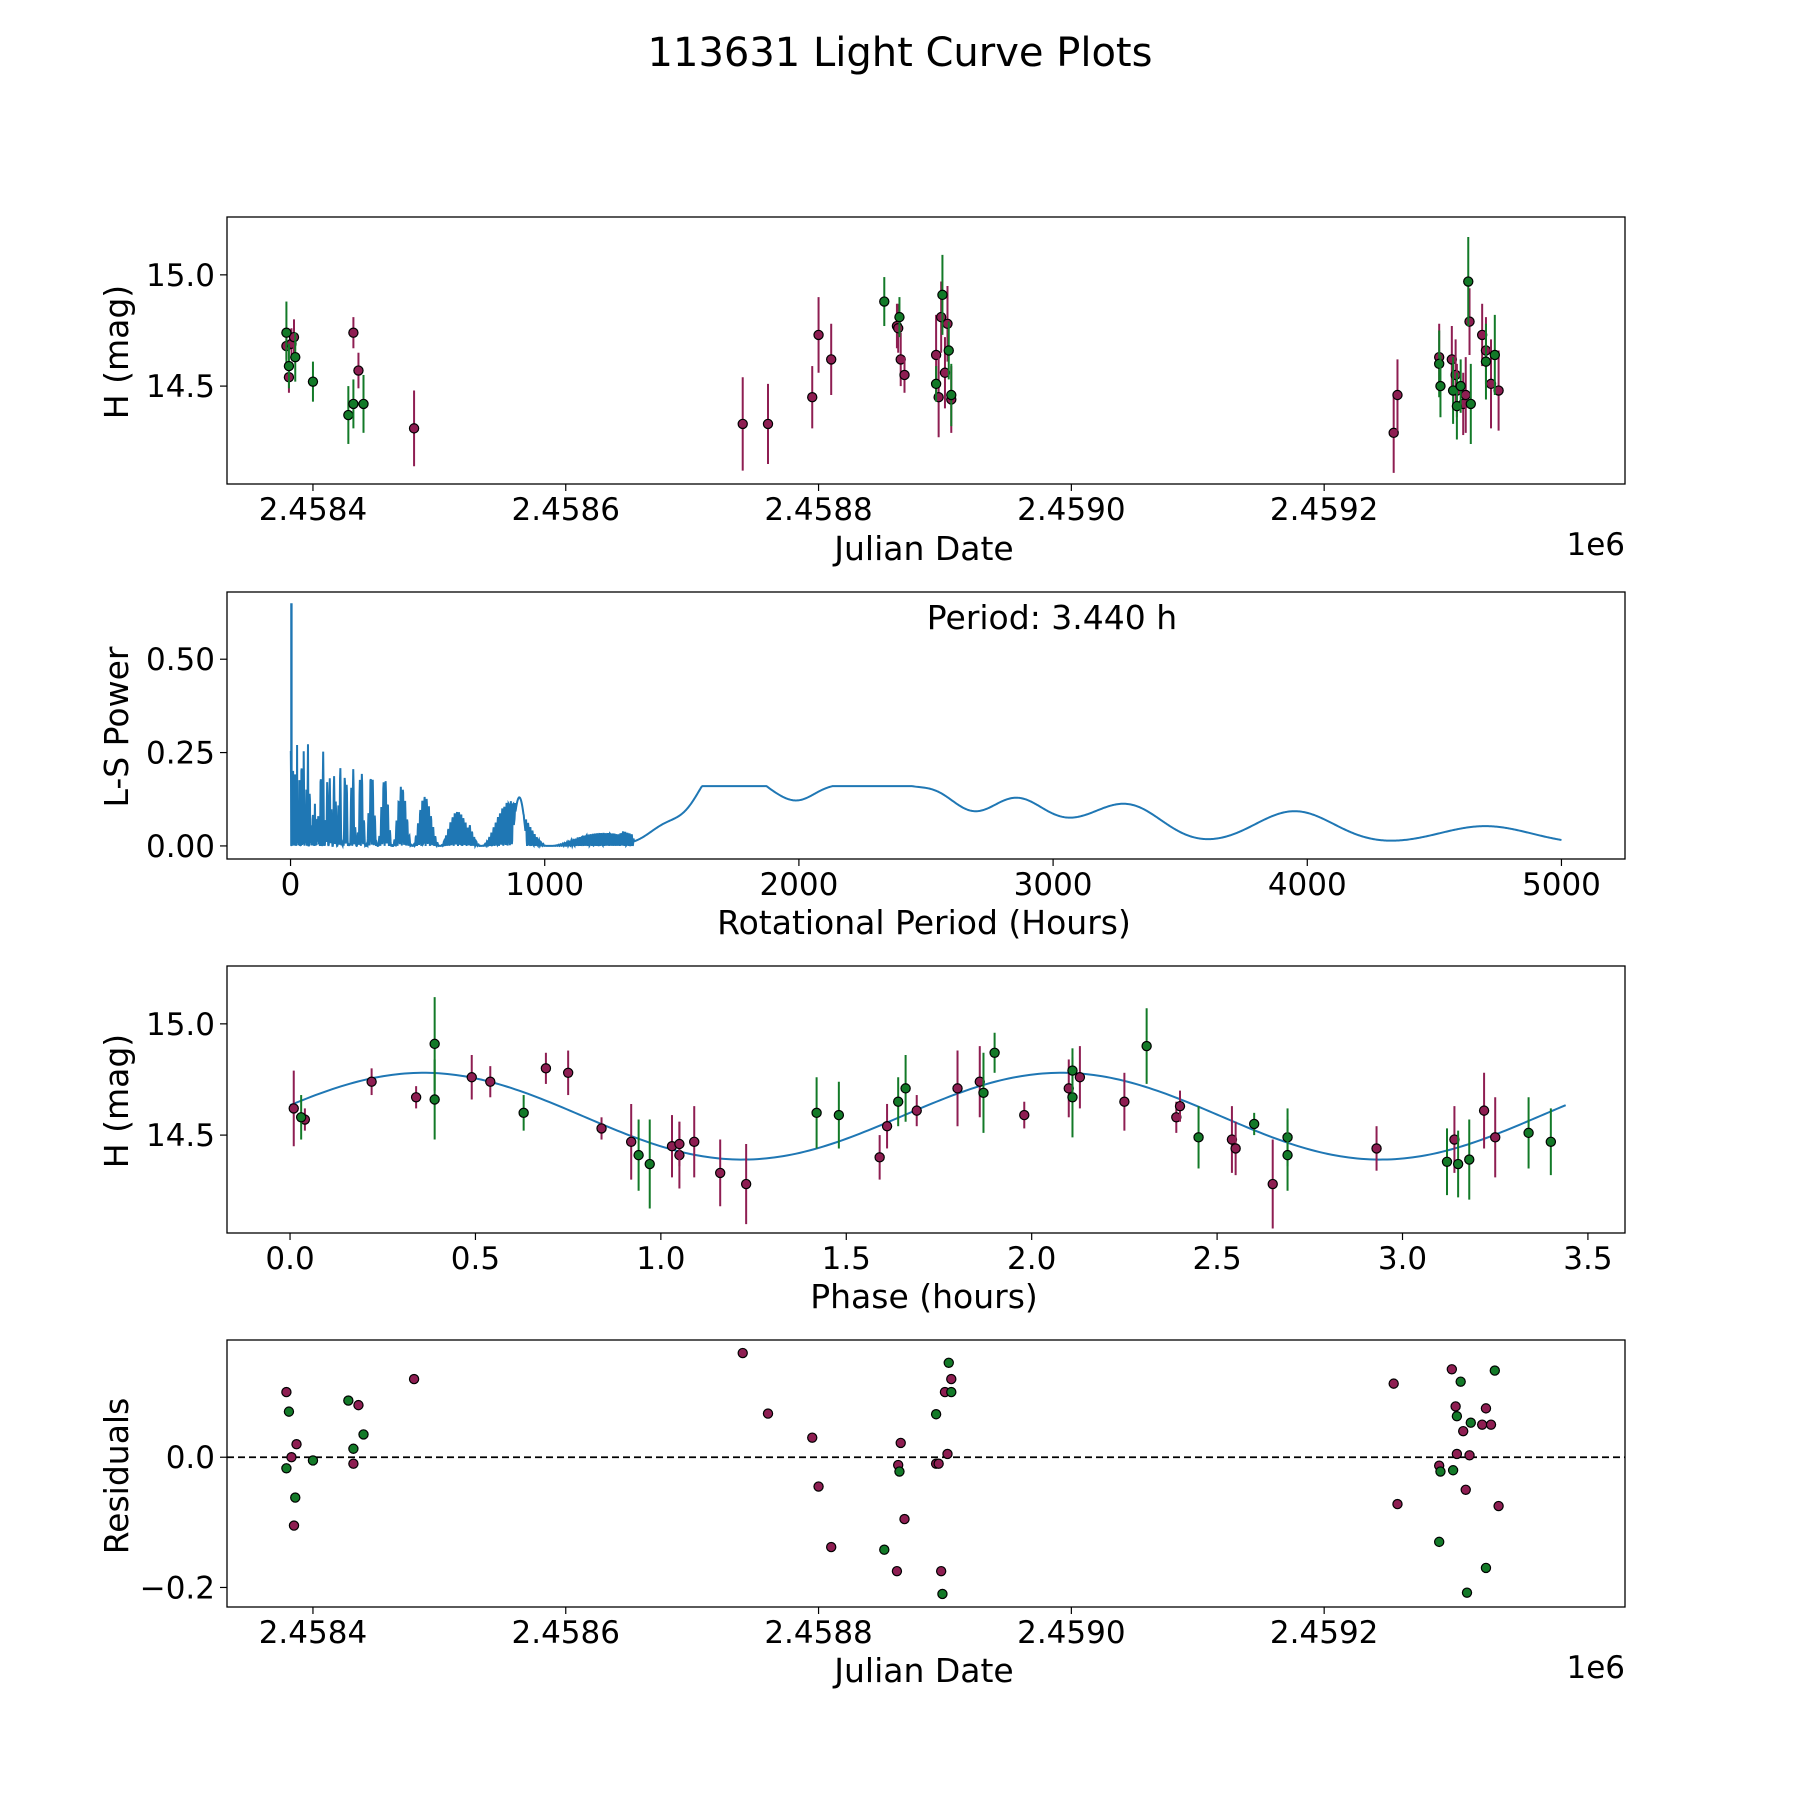  What do you see at coordinates (924, 1296) in the screenshot?
I see `phased-xlabel: Phase (hours)` at bounding box center [924, 1296].